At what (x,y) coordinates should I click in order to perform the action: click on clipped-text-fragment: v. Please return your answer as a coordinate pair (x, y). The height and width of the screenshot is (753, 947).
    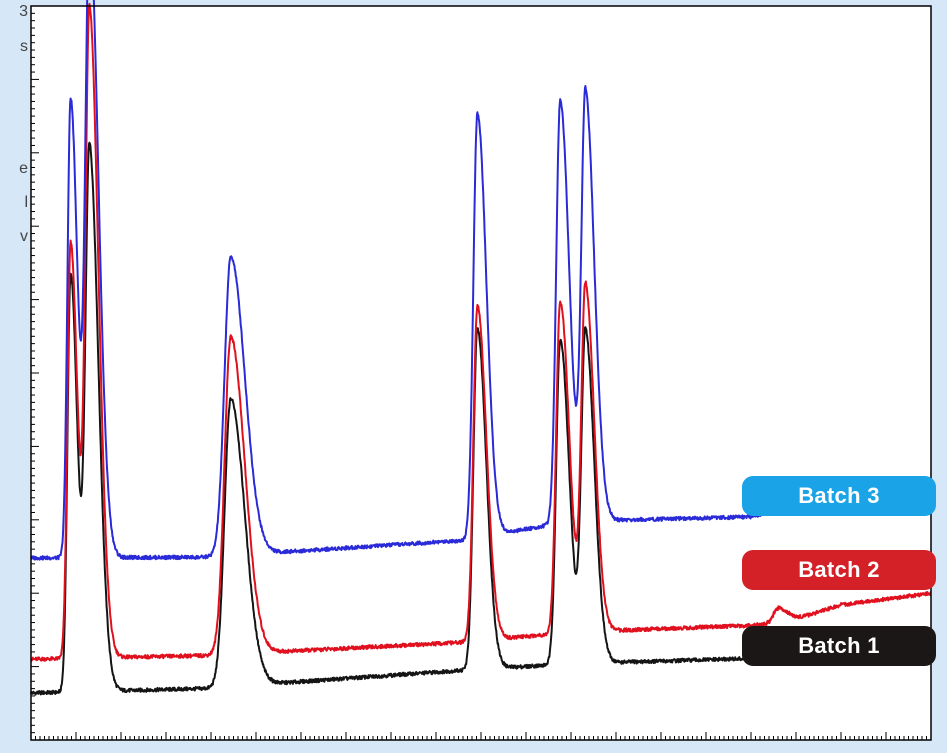
    Looking at the image, I should click on (24, 236).